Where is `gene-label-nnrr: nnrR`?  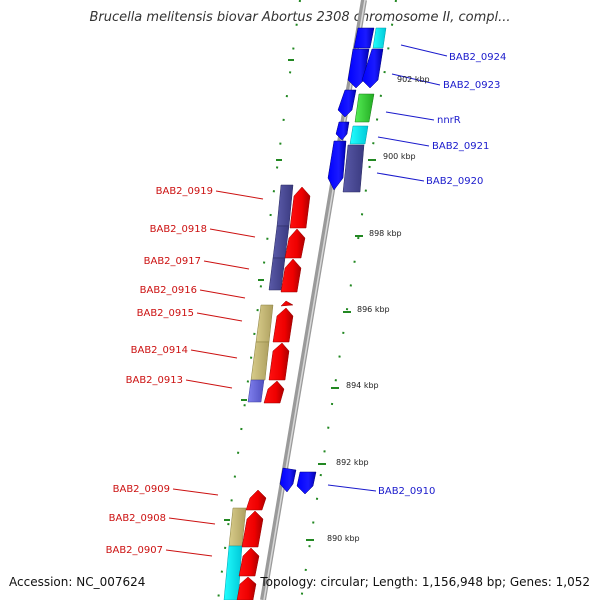 gene-label-nnrr: nnrR is located at coordinates (449, 120).